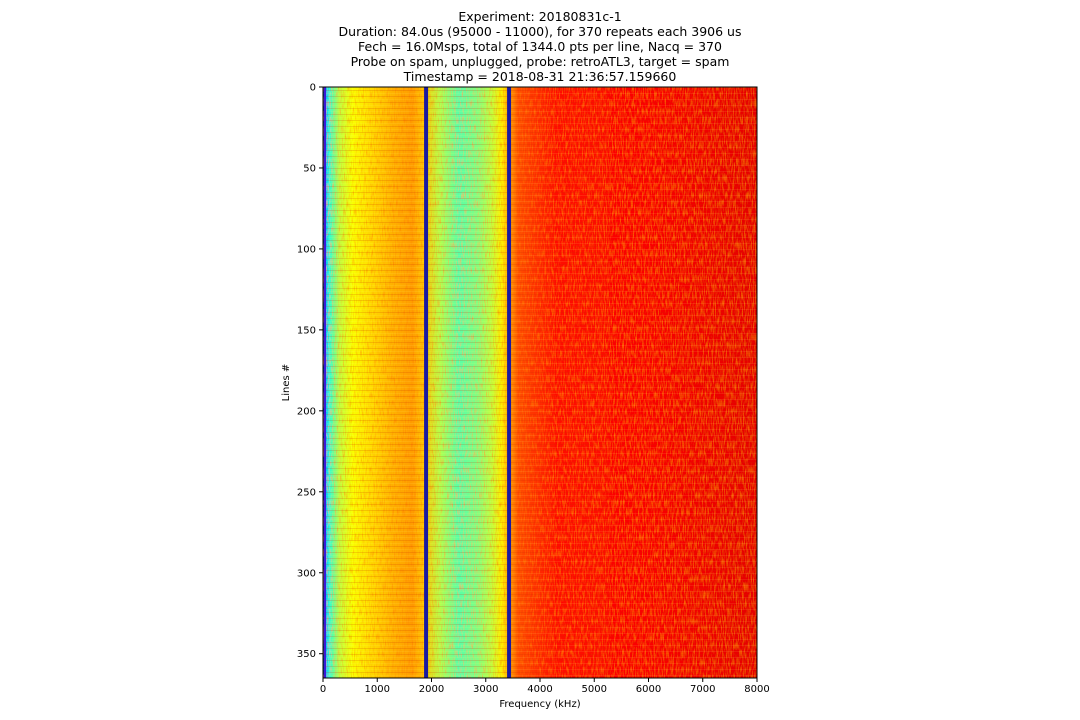 The height and width of the screenshot is (720, 1080). Describe the element at coordinates (648, 689) in the screenshot. I see `x-tick-label: 6000` at that location.